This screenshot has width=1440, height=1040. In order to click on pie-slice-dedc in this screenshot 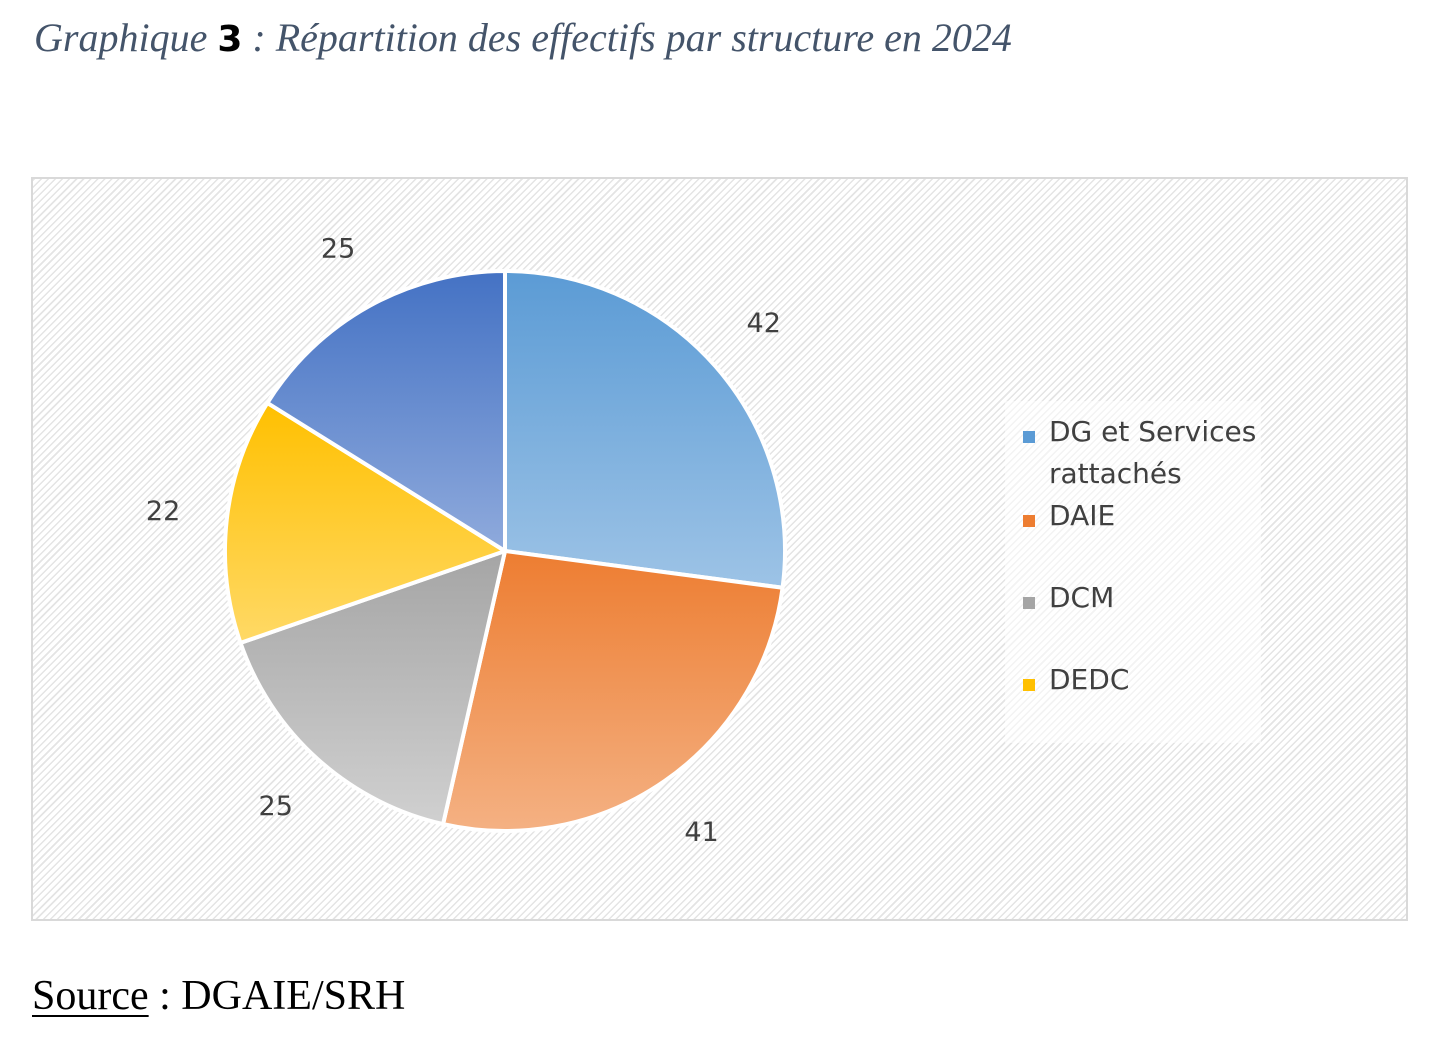, I will do `click(365, 522)`.